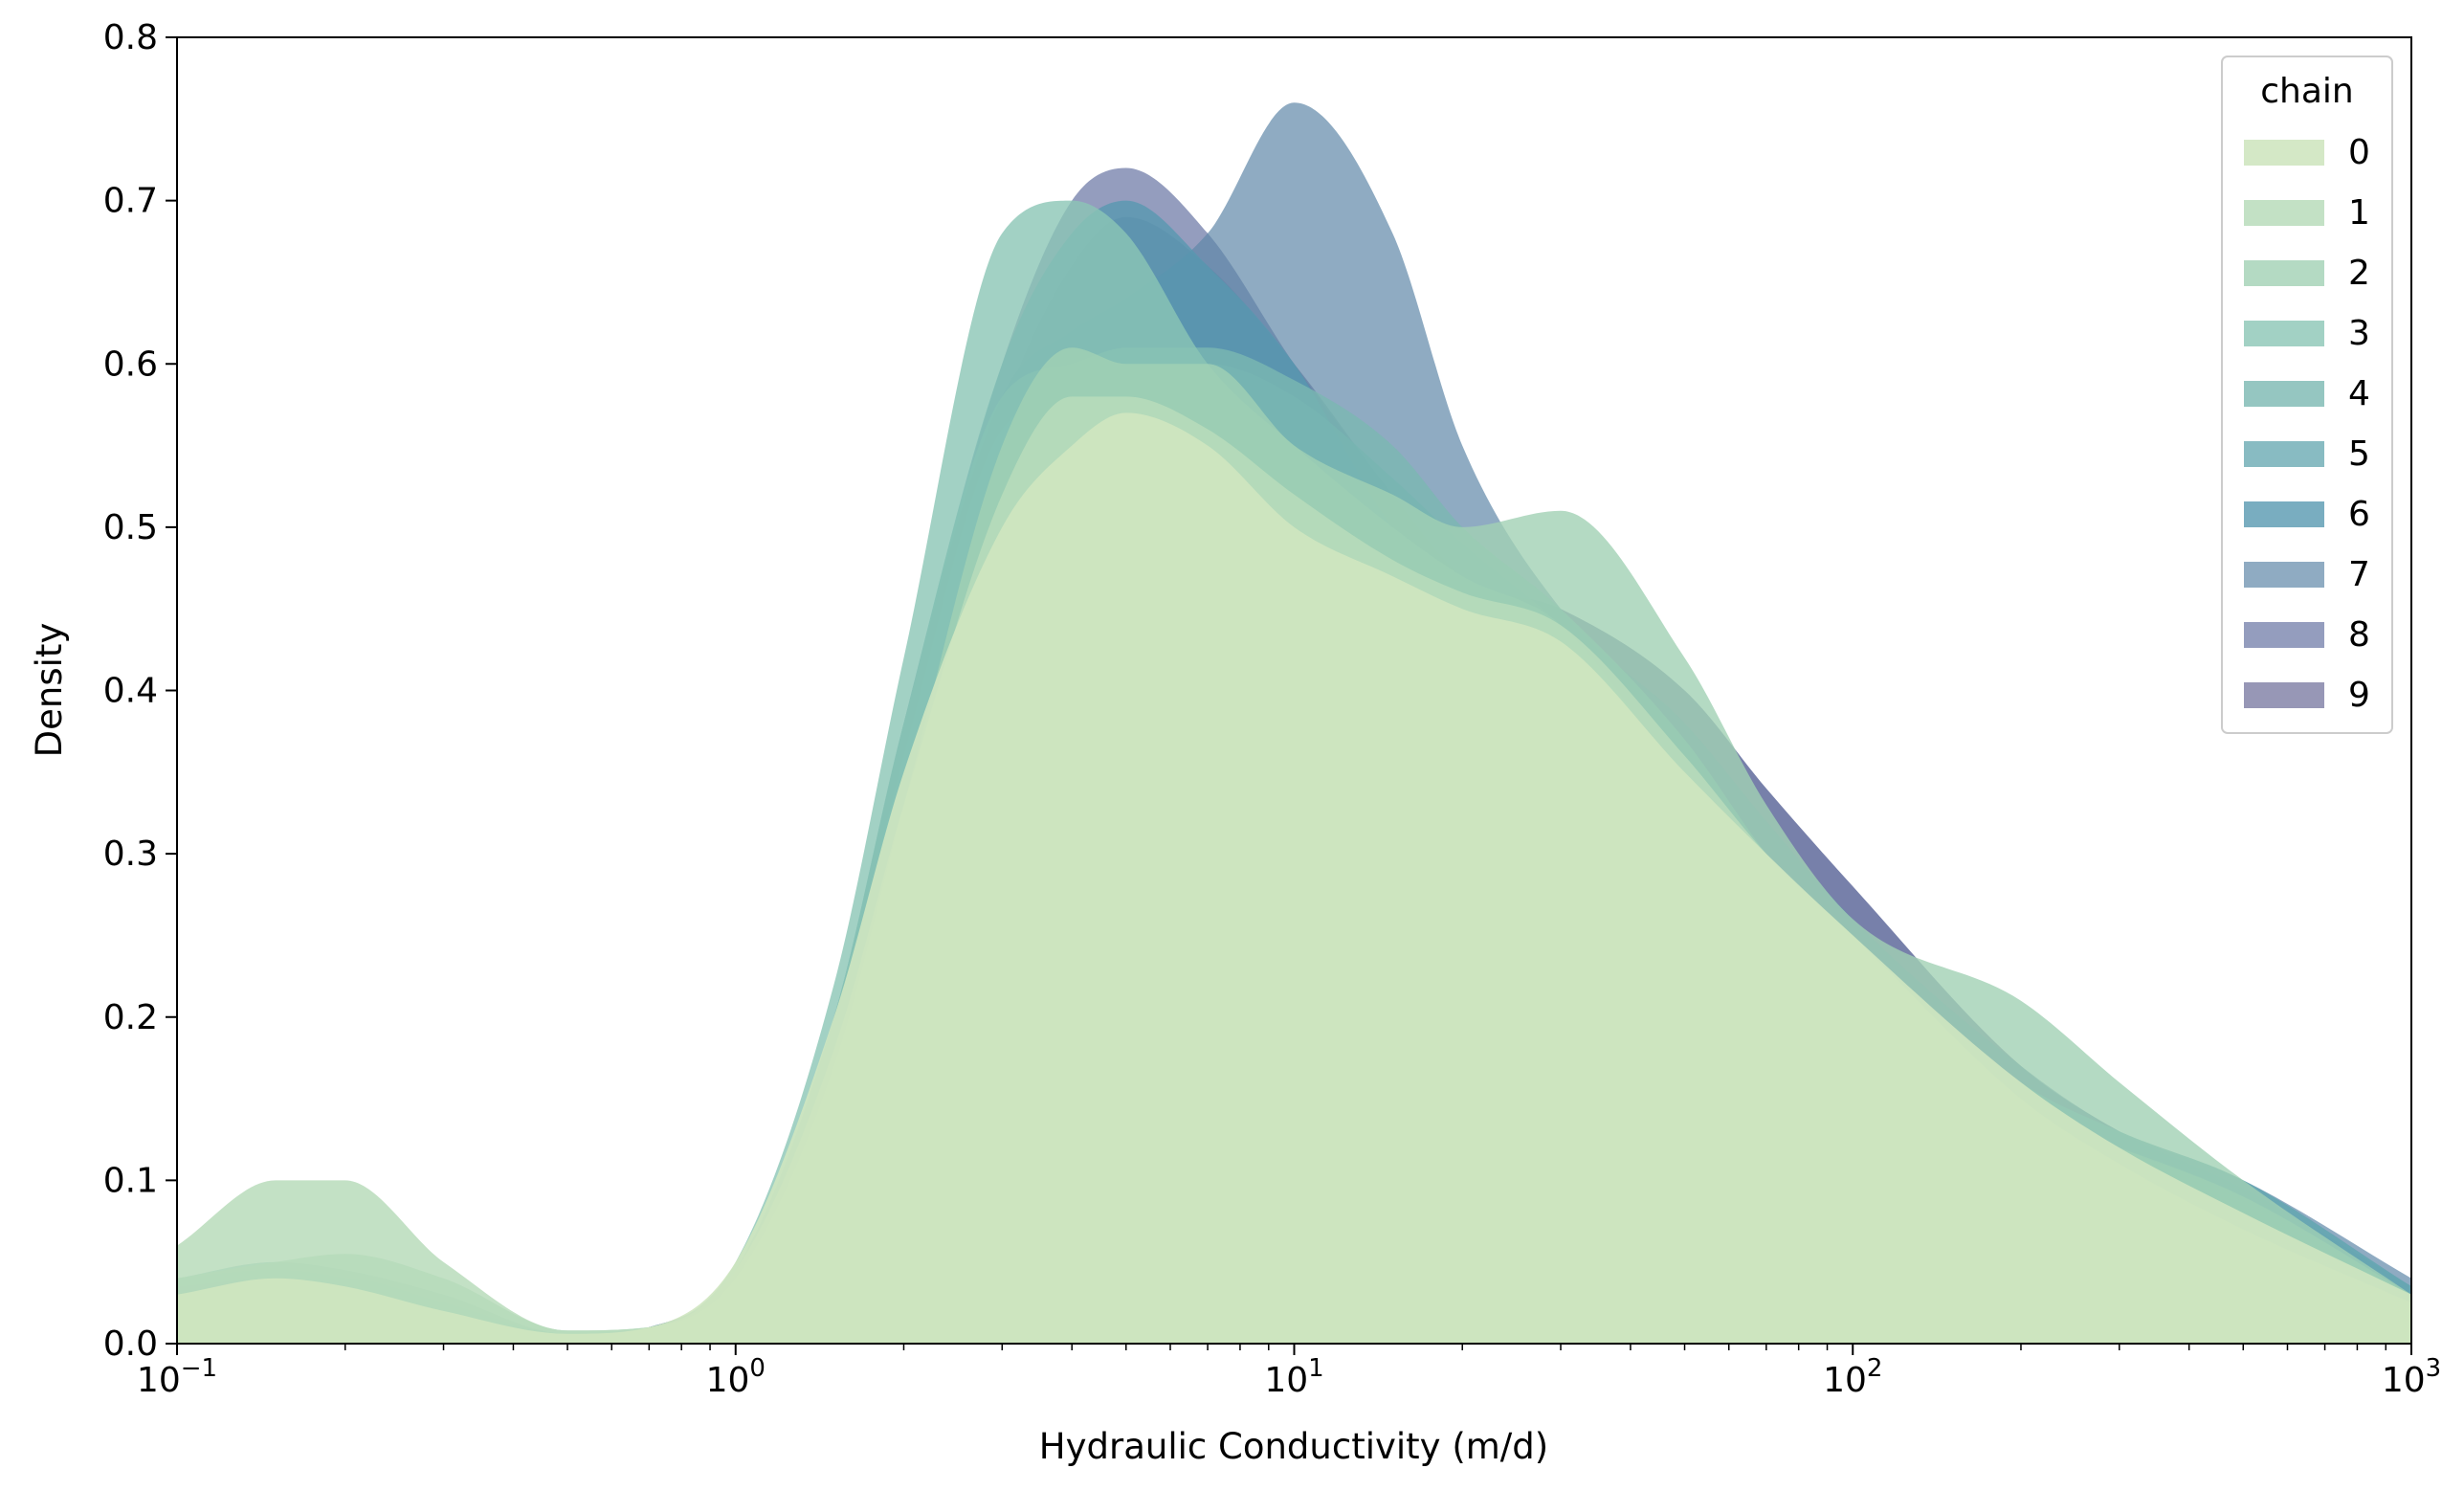 The height and width of the screenshot is (1491, 2464). I want to click on legend-label-chain-5: 5, so click(2359, 454).